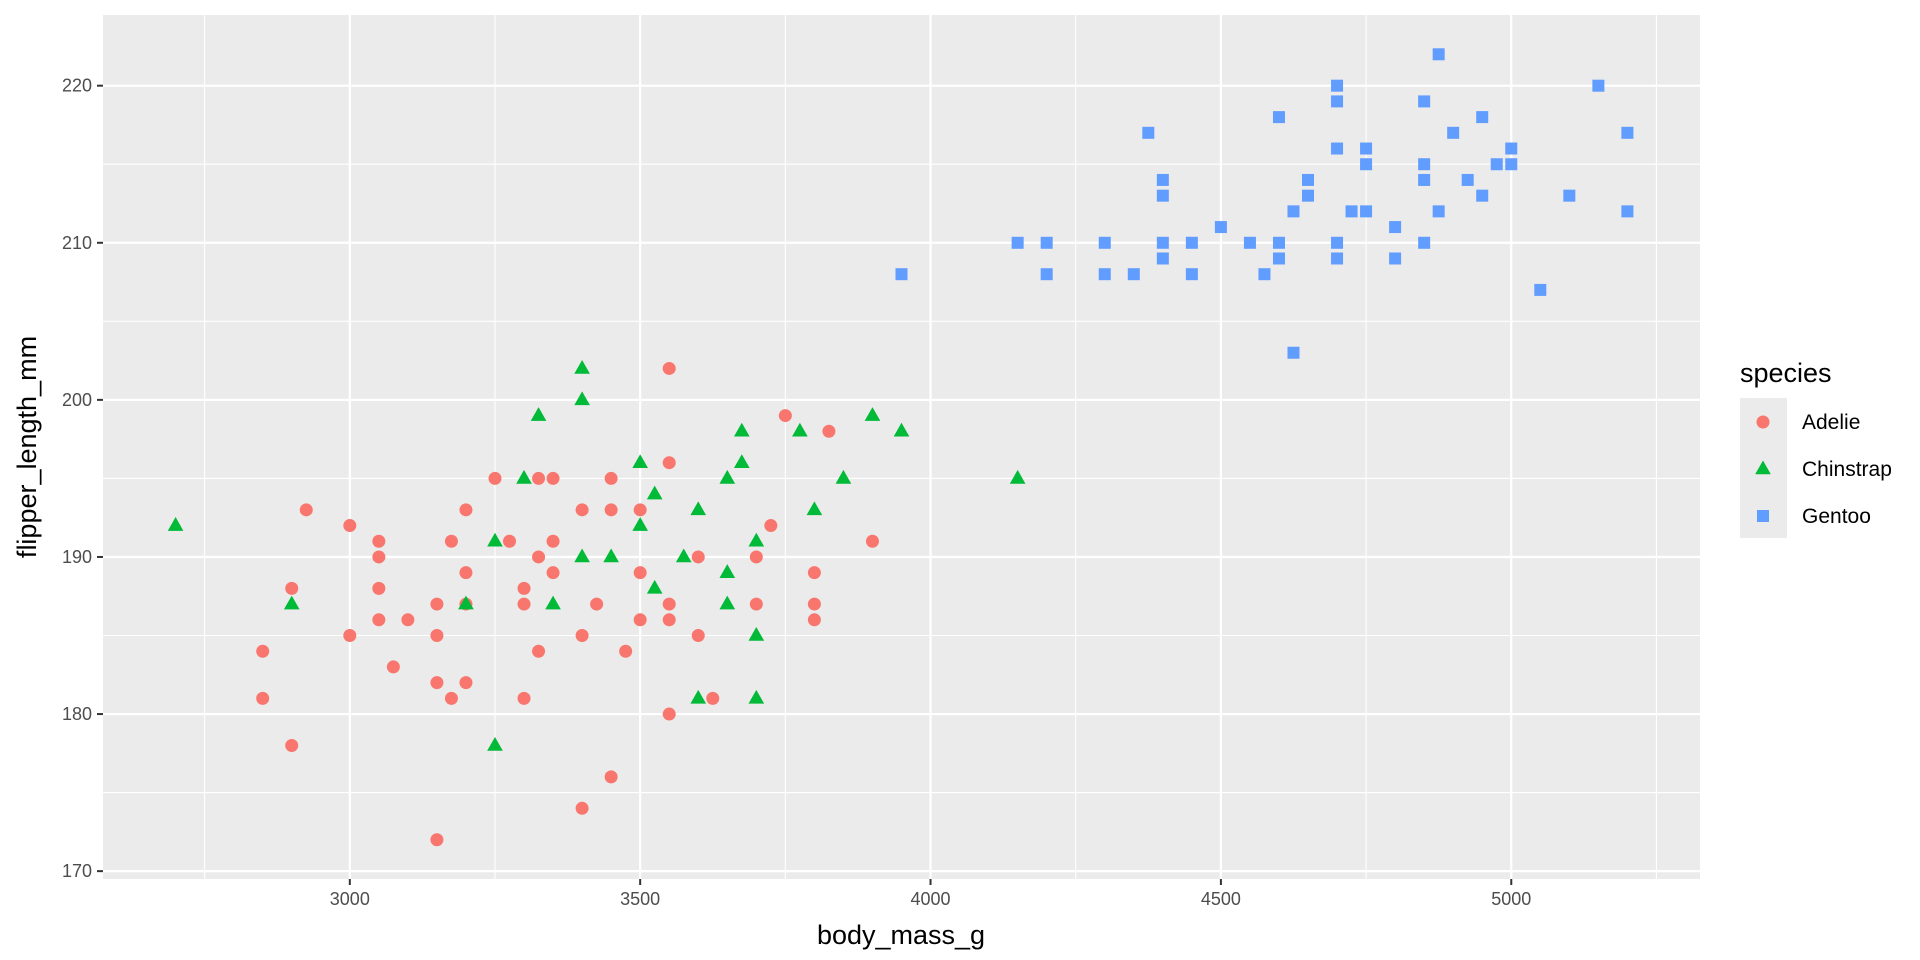  I want to click on legend-label-chinstrap: Chinstrap, so click(1847, 469).